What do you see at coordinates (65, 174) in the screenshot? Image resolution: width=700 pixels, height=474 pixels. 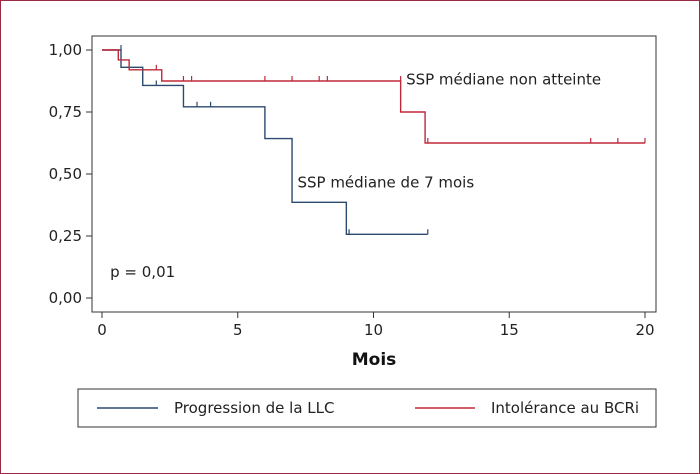 I see `y-tick-label: 0,50` at bounding box center [65, 174].